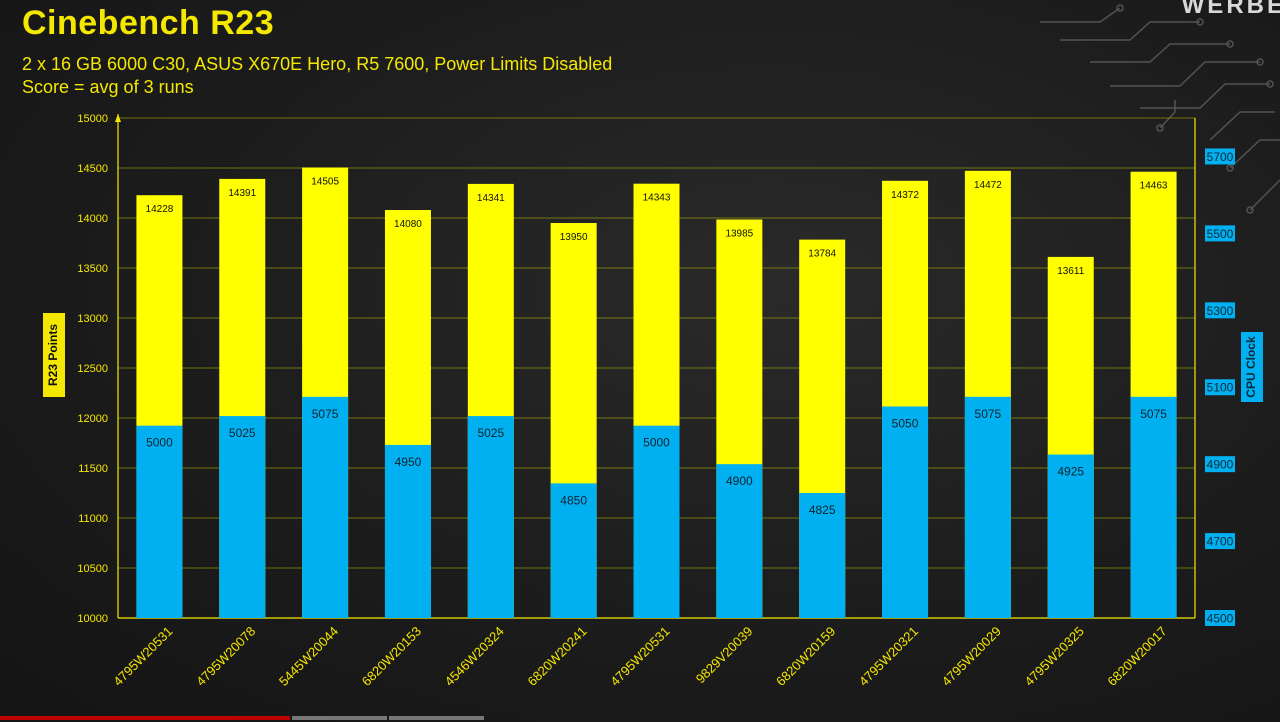 The width and height of the screenshot is (1280, 722). I want to click on y2-tick-label: 5700, so click(1220, 157).